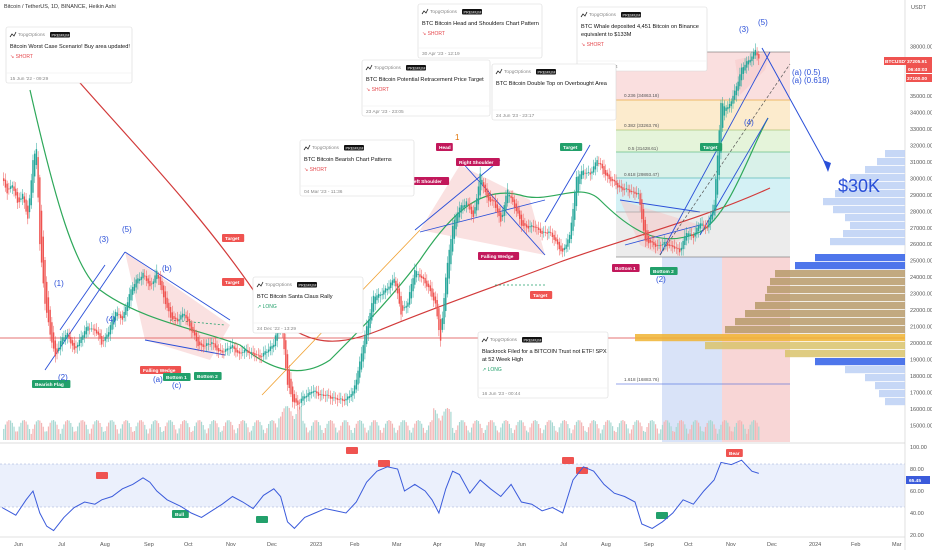  Describe the element at coordinates (840, 274) in the screenshot. I see `volume-profile-row` at that location.